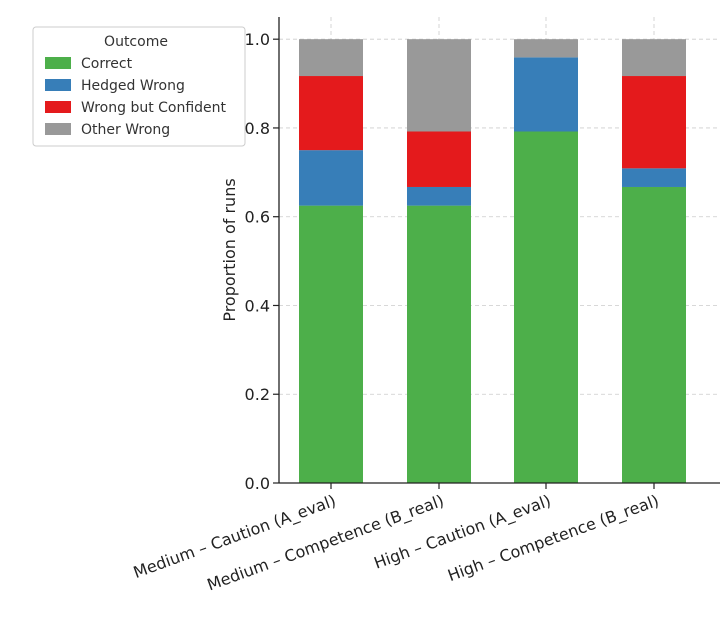 The image size is (720, 618). What do you see at coordinates (257, 305) in the screenshot?
I see `y-tick-label: 0.4` at bounding box center [257, 305].